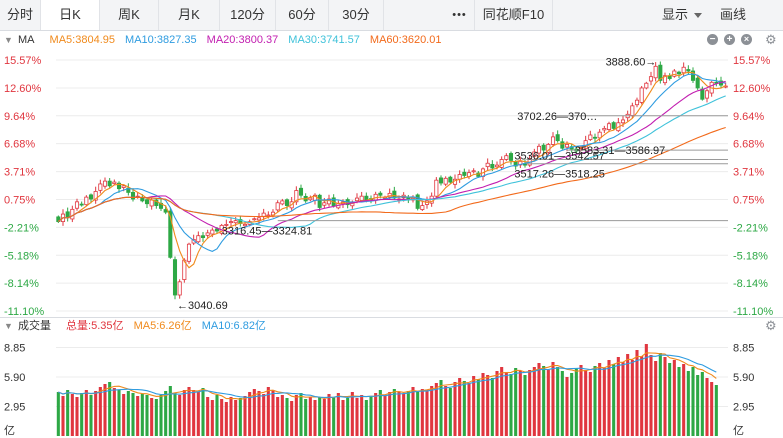 The height and width of the screenshot is (438, 783). What do you see at coordinates (746, 39) in the screenshot?
I see `close-icon: ×` at bounding box center [746, 39].